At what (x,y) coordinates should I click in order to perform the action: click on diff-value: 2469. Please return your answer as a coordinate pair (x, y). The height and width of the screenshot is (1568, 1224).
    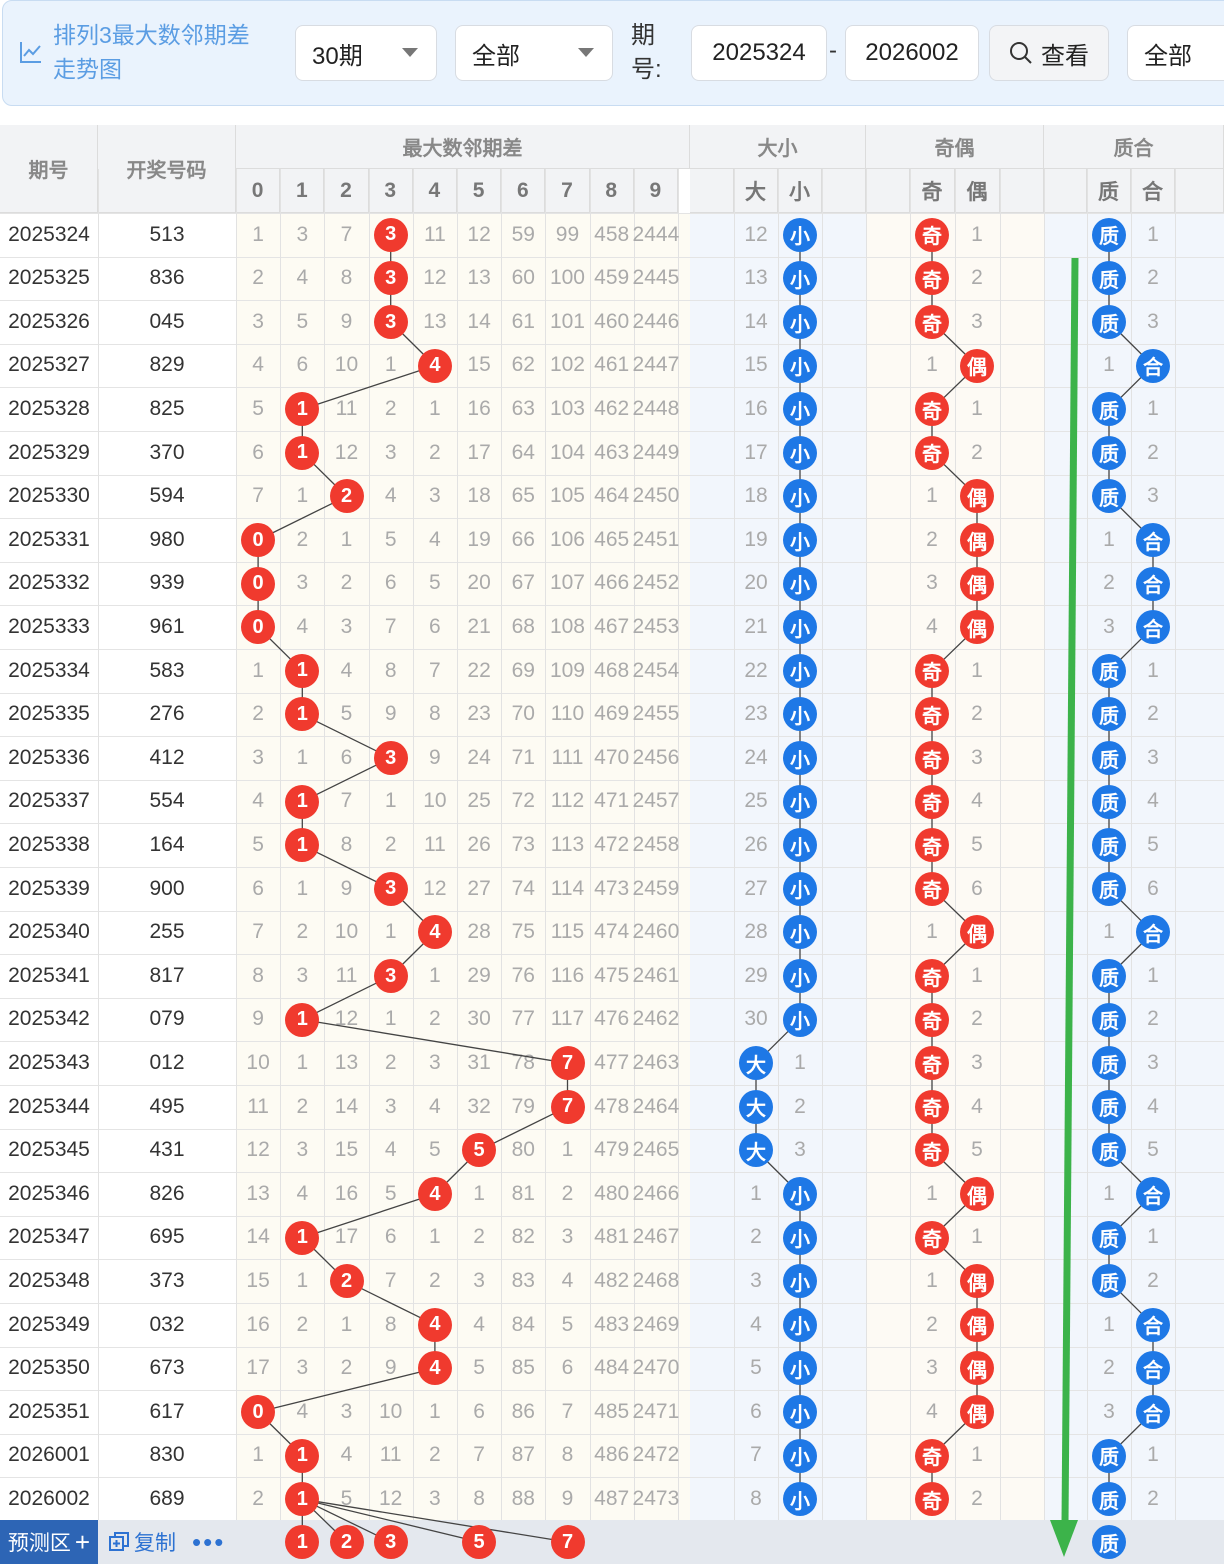
    Looking at the image, I should click on (656, 1324).